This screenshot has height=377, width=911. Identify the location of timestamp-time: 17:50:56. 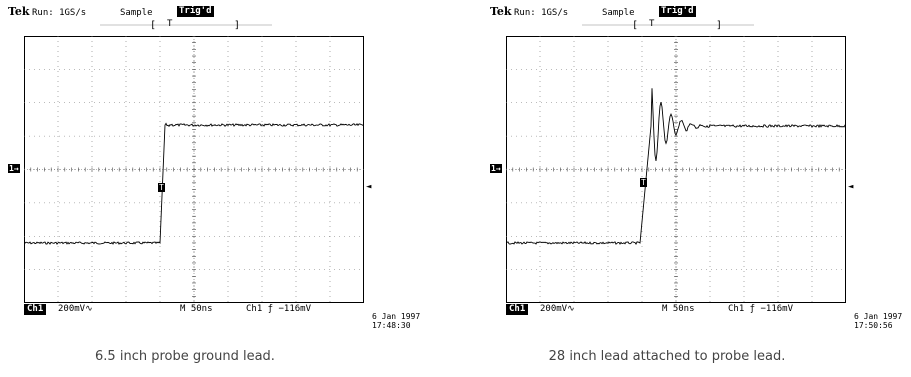
(873, 325).